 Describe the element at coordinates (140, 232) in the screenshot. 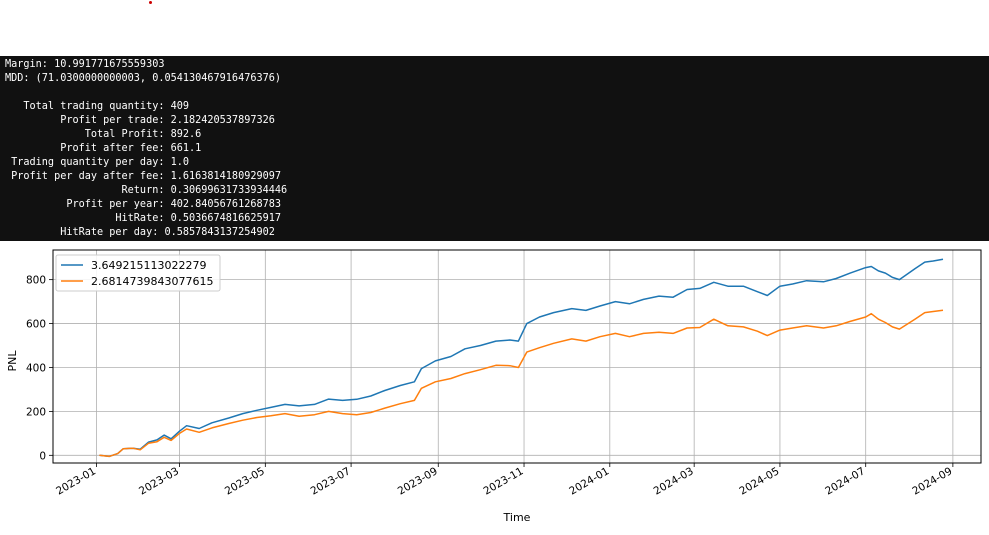

I see `output-line: HitRate per day: 0.5857843137254902` at that location.